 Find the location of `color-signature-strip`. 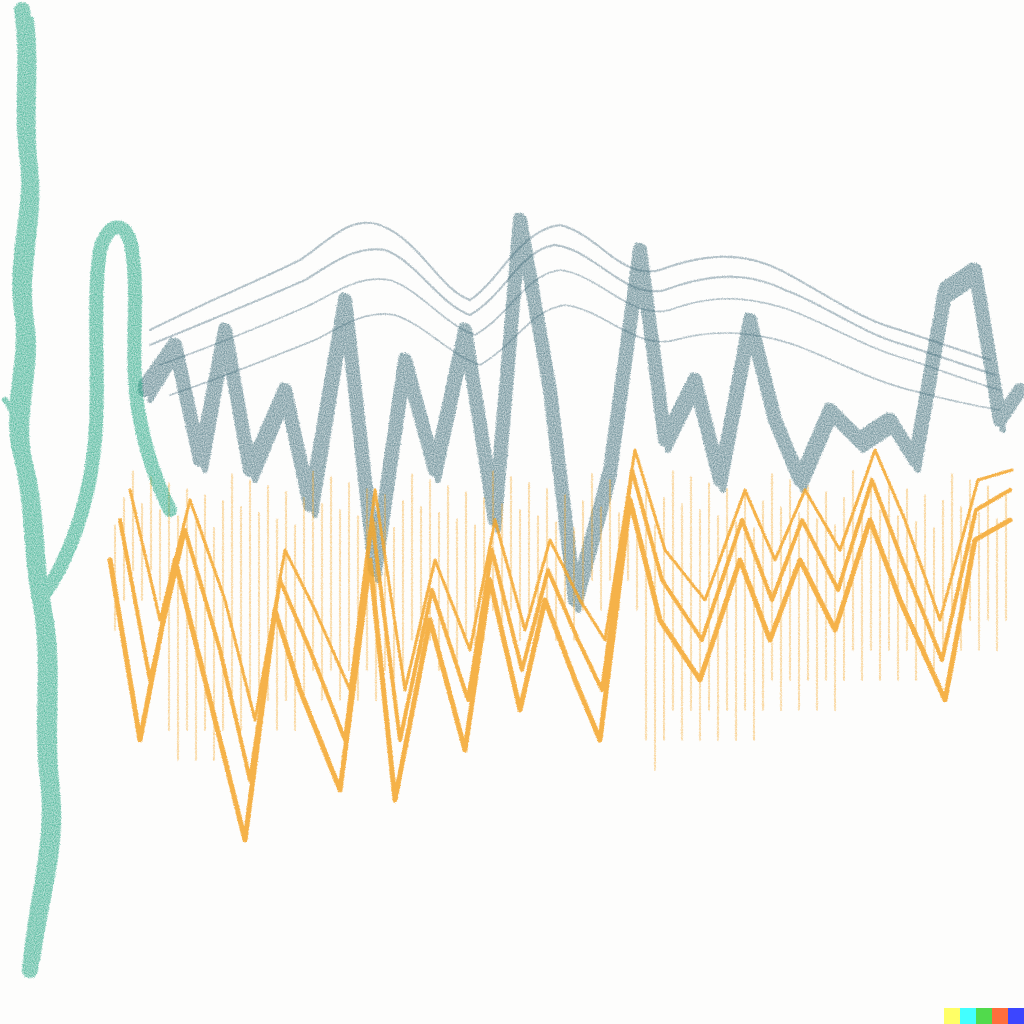

color-signature-strip is located at coordinates (984, 1016).